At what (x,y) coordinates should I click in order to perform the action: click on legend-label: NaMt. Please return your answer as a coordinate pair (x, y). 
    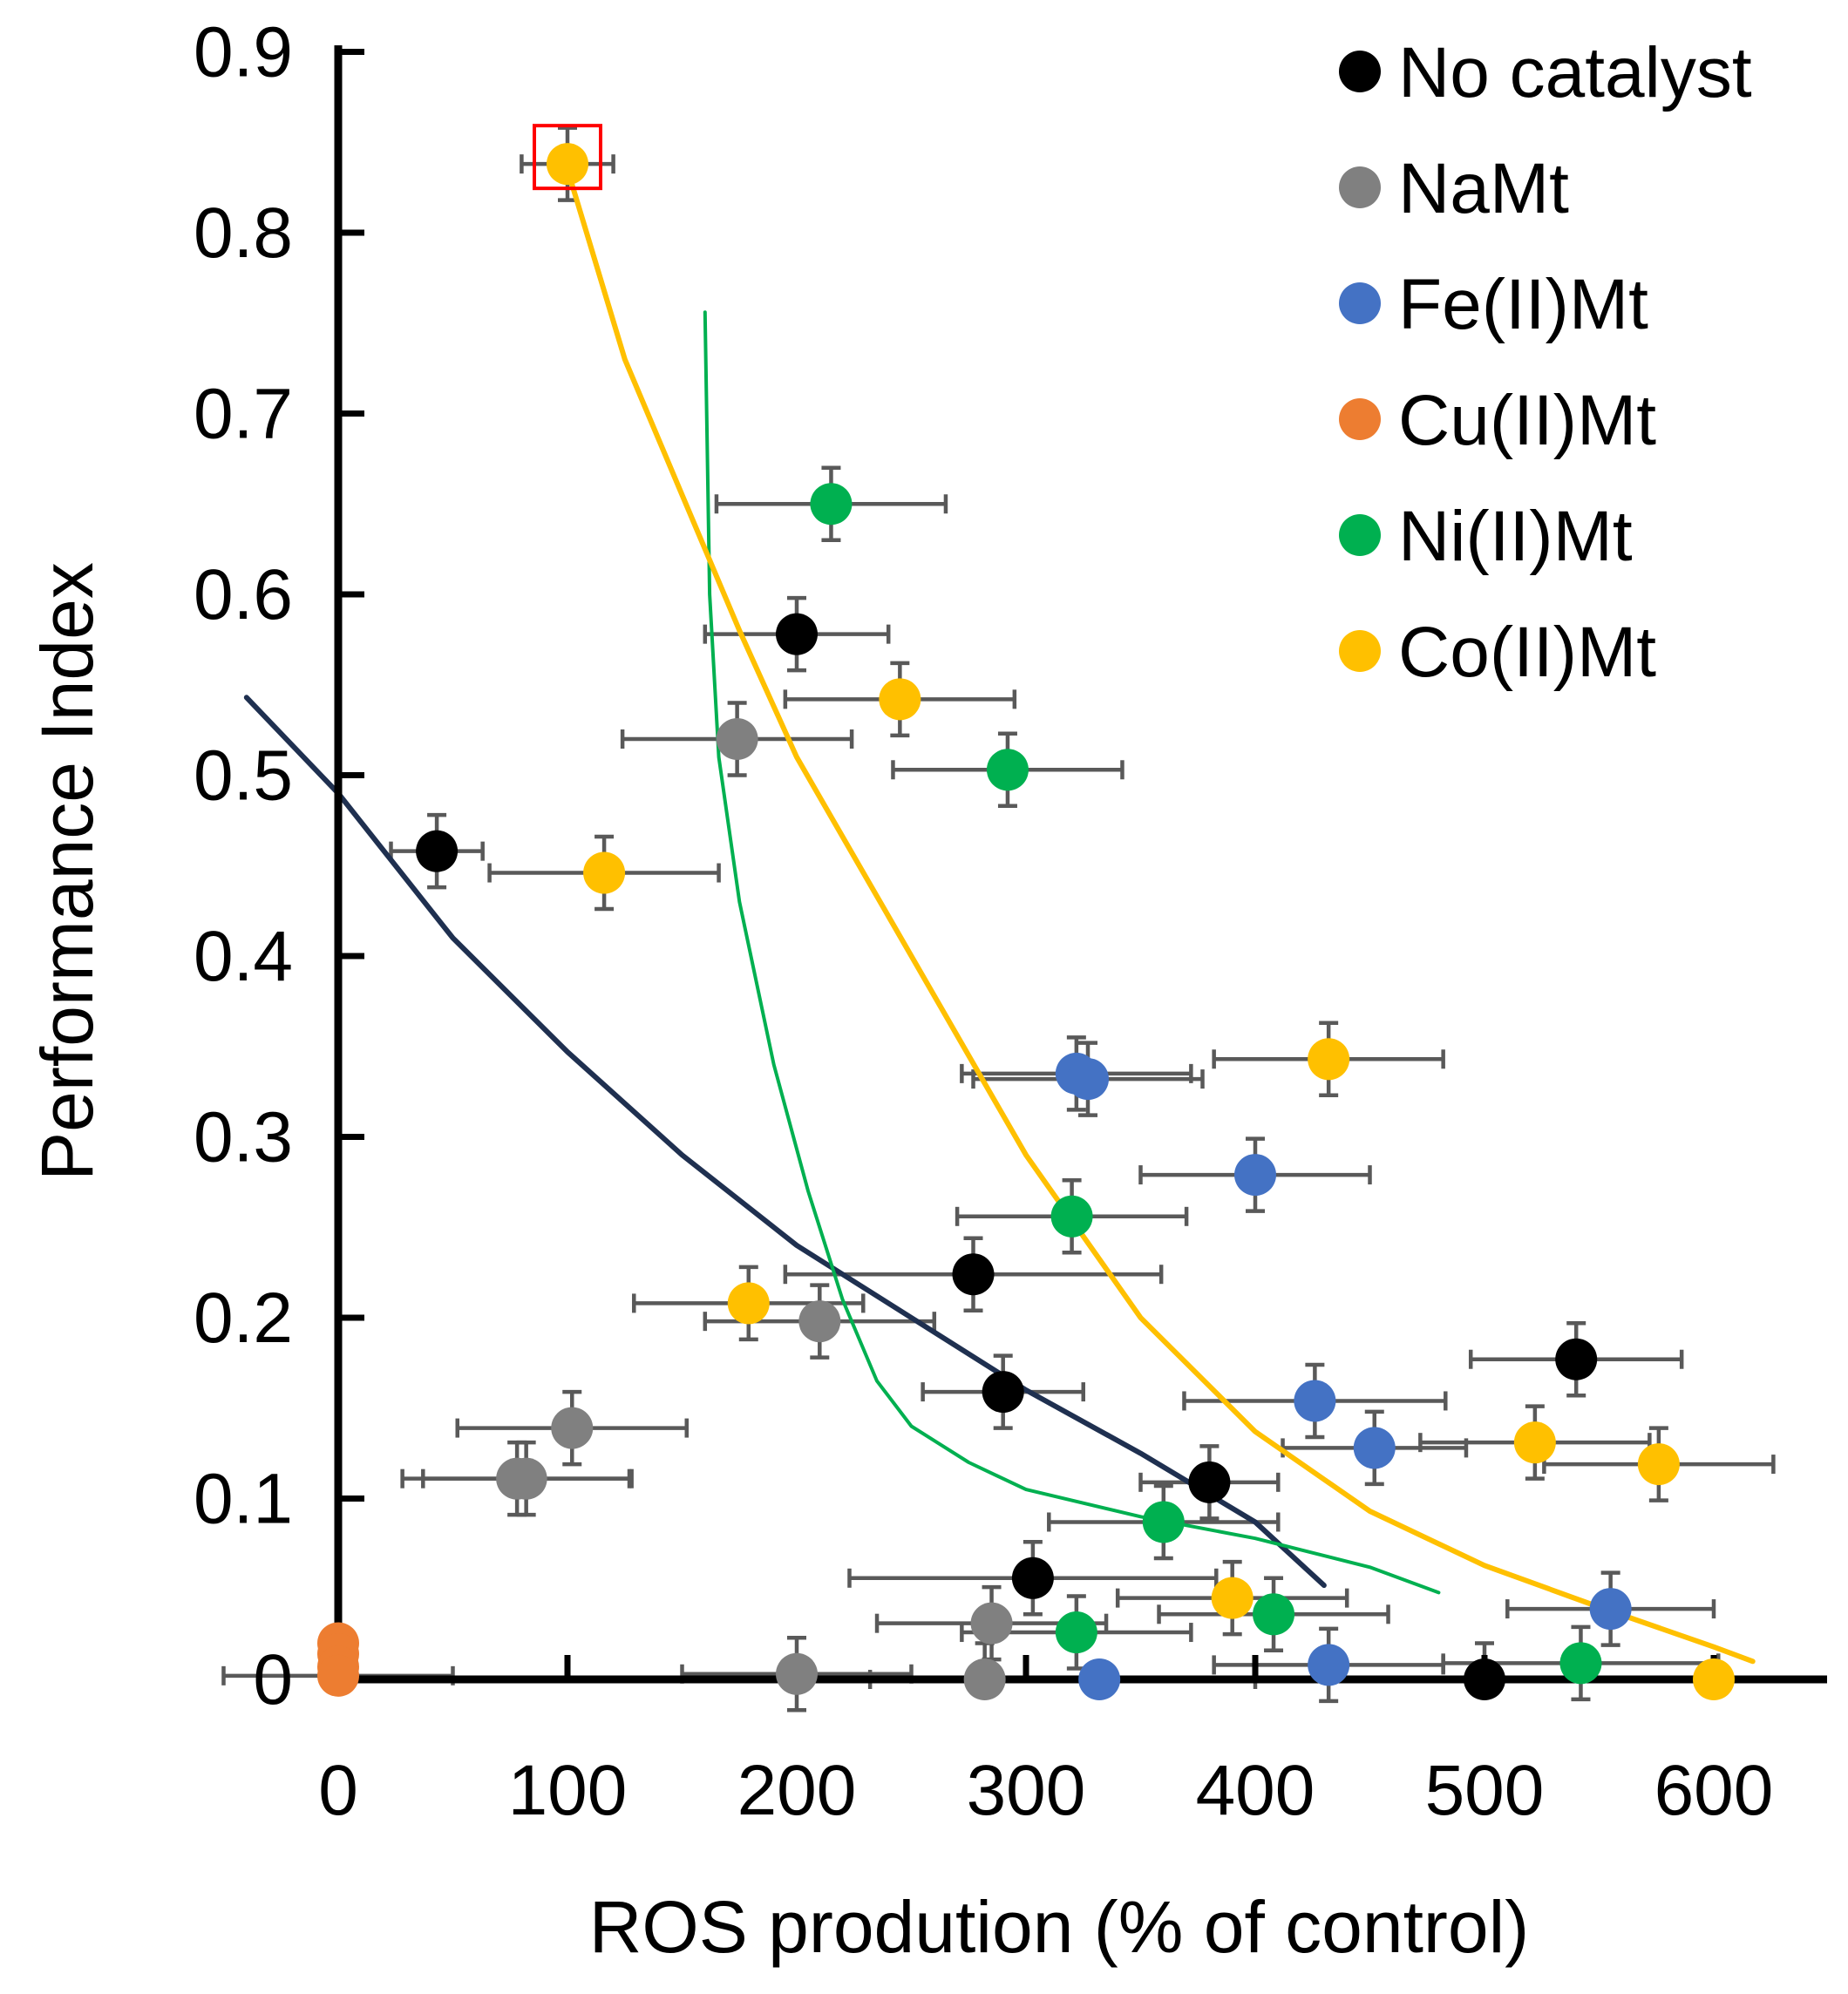
    Looking at the image, I should click on (1483, 188).